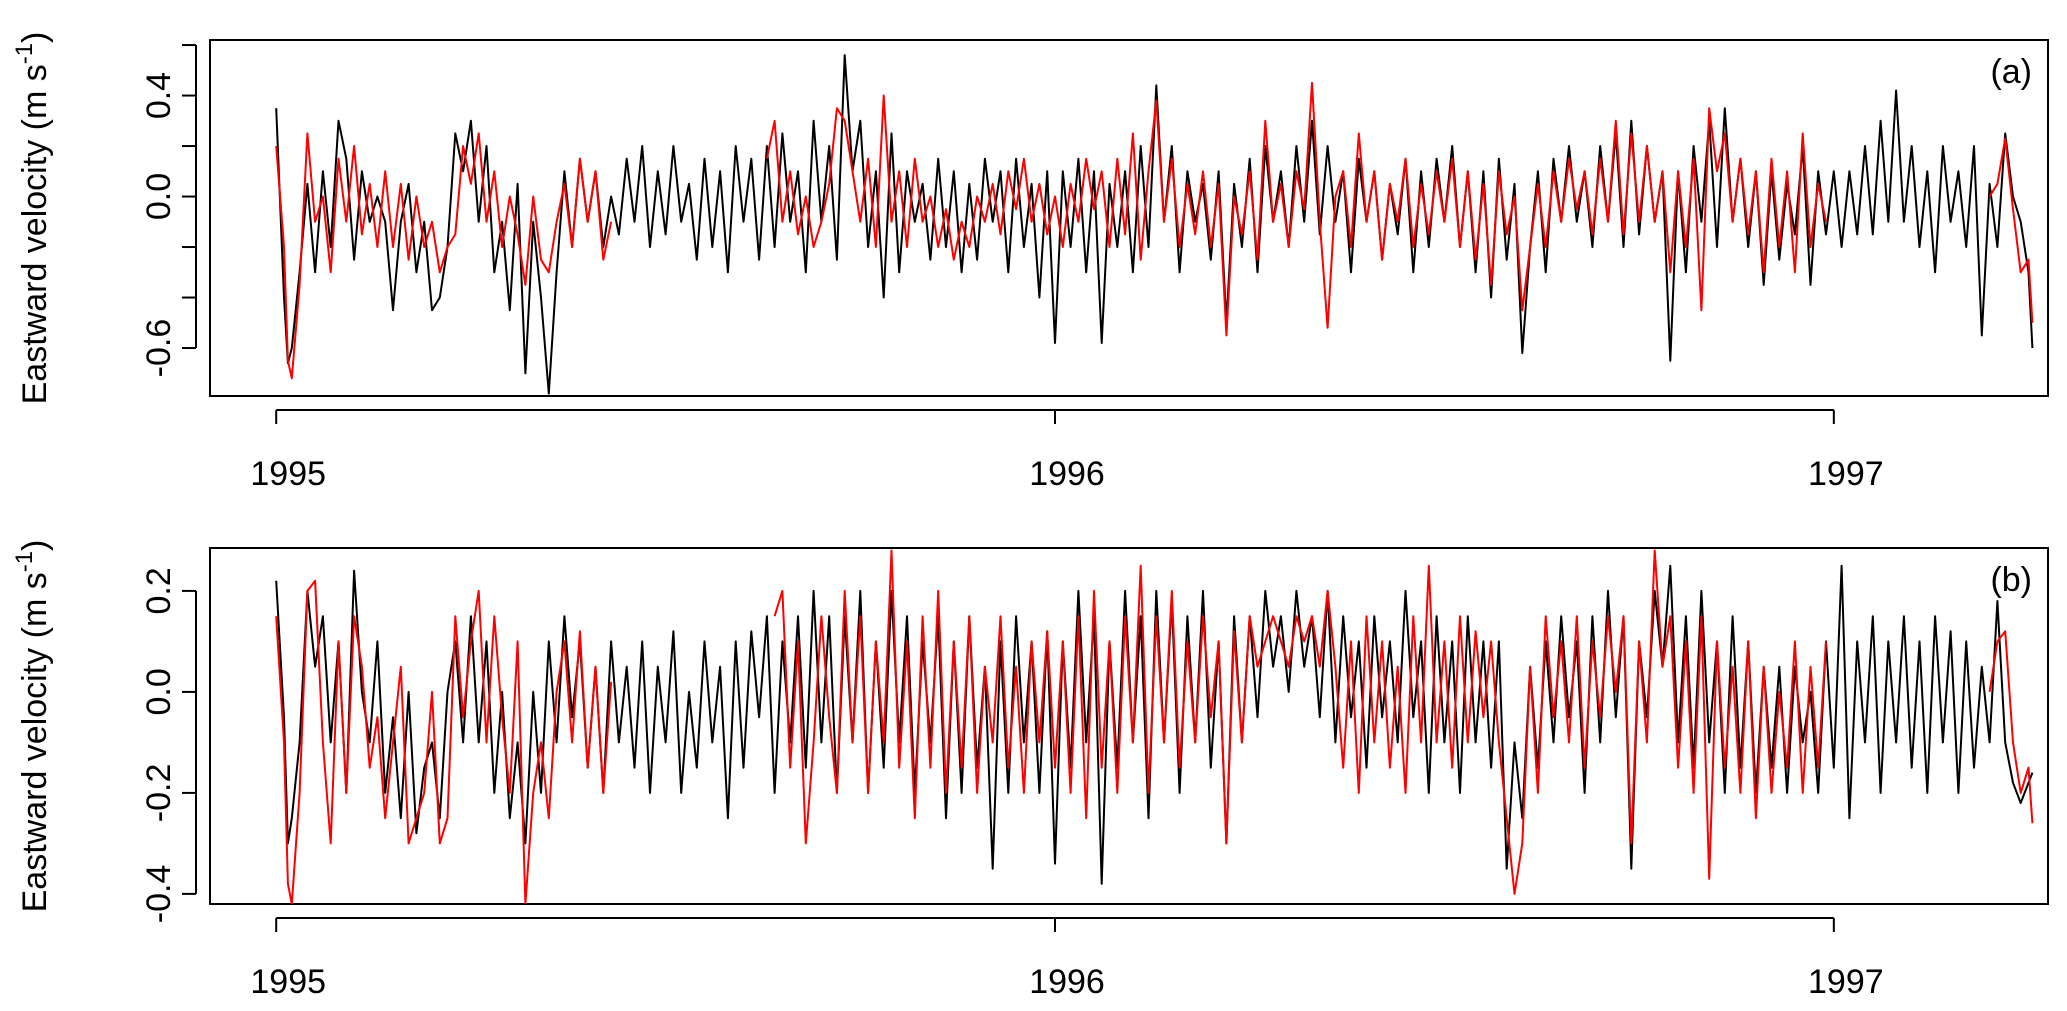 Image resolution: width=2067 pixels, height=1011 pixels. What do you see at coordinates (159, 590) in the screenshot?
I see `y-tick-label: 0.2` at bounding box center [159, 590].